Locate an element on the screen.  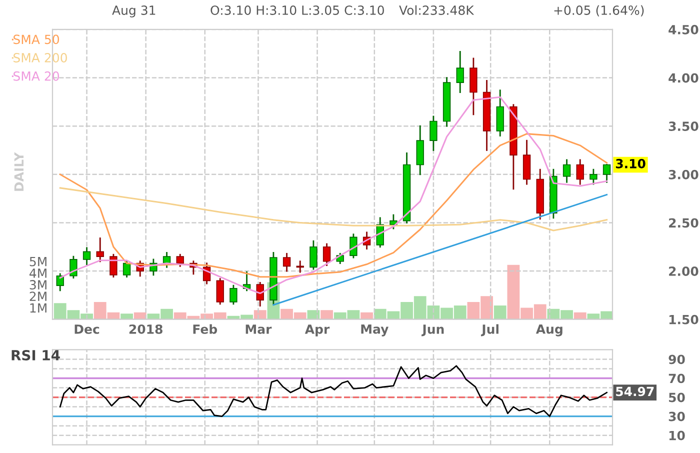
x-tick-label: Aug is located at coordinates (549, 330).